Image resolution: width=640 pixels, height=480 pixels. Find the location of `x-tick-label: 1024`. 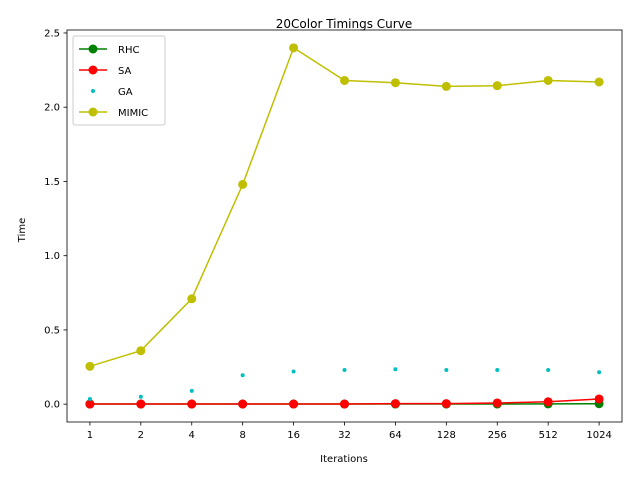

x-tick-label: 1024 is located at coordinates (598, 435).